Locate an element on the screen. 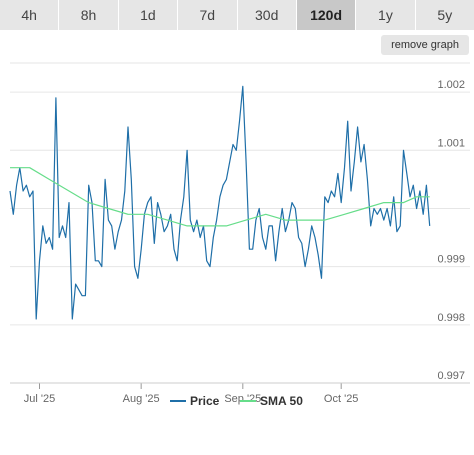 This screenshot has width=474, height=455. tab-120d: 120d is located at coordinates (326, 15).